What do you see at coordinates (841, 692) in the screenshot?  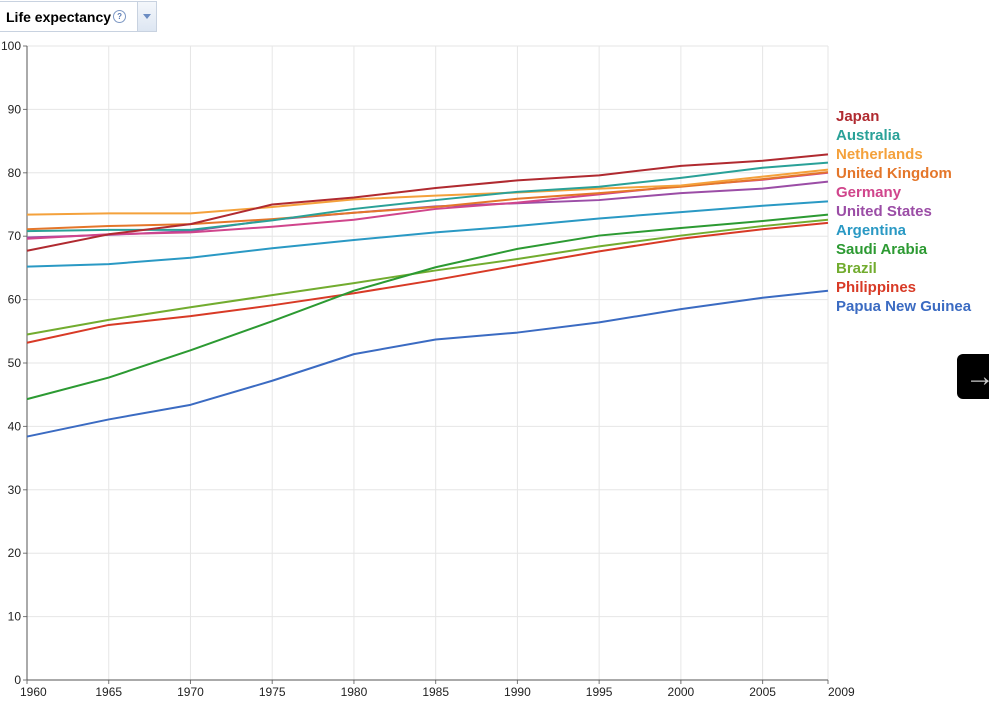 I see `x-tick-label: 2009` at bounding box center [841, 692].